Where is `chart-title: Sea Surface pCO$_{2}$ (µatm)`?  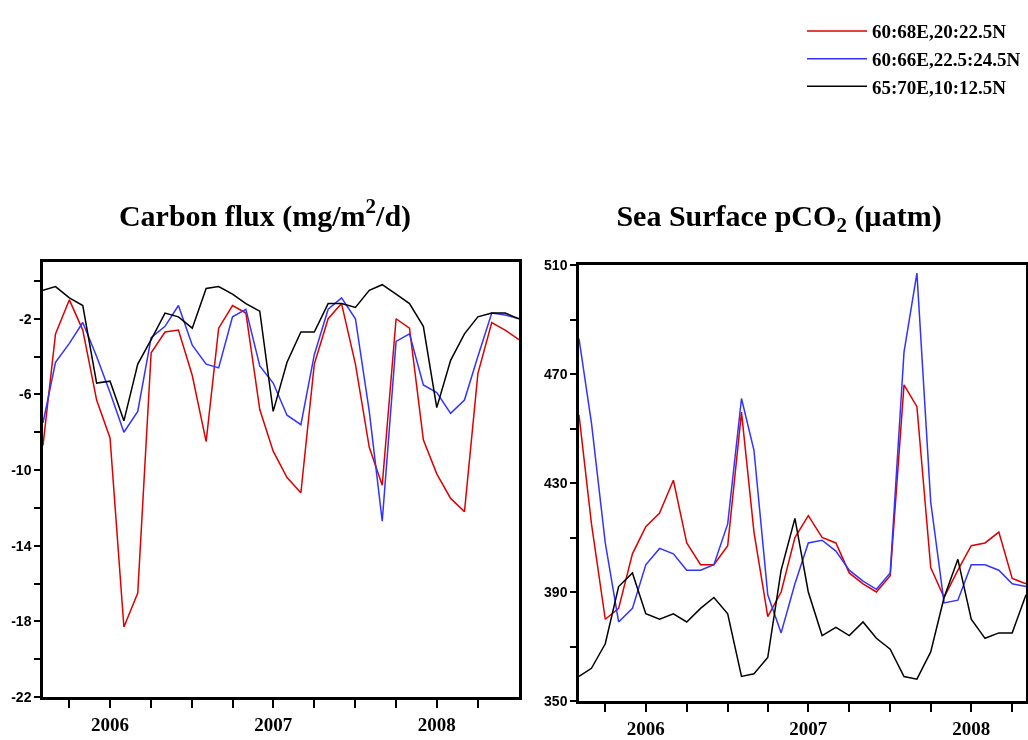 chart-title: Sea Surface pCO$_{2}$ (µatm) is located at coordinates (779, 217).